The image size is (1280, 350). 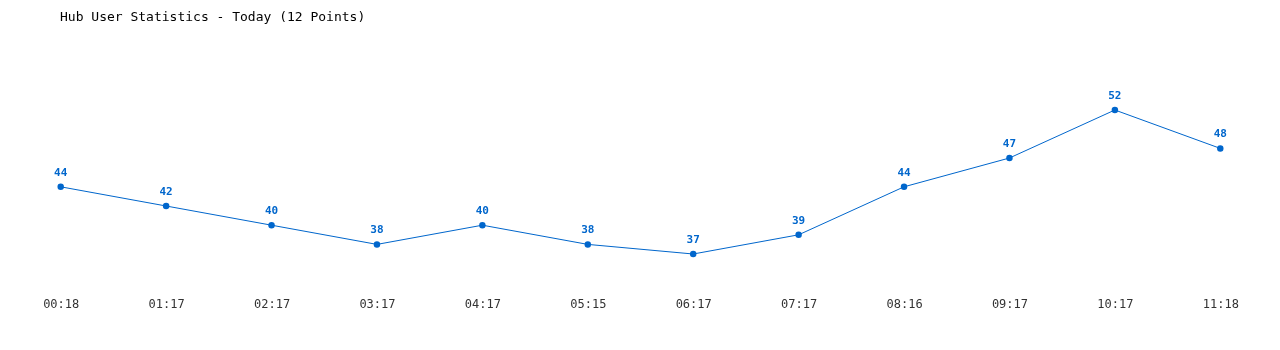 What do you see at coordinates (799, 220) in the screenshot?
I see `data-label: 39` at bounding box center [799, 220].